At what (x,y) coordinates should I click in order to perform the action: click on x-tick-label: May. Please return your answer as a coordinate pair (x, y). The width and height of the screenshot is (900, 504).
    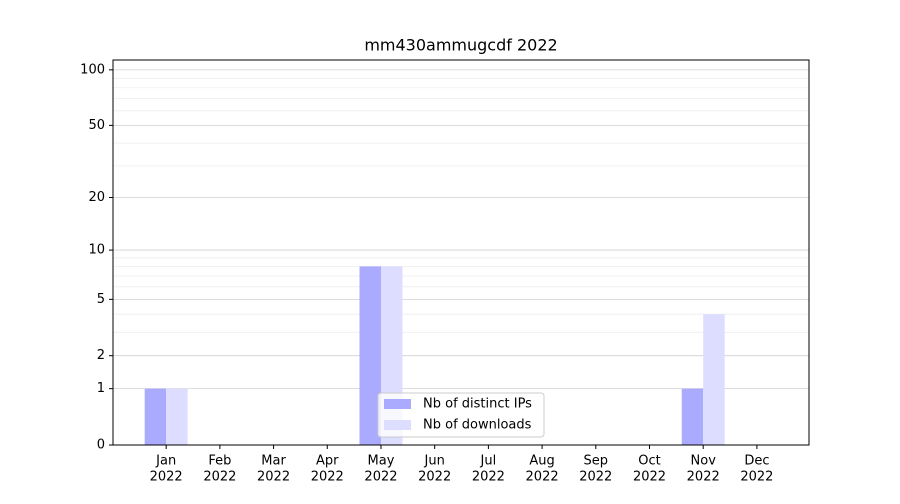
    Looking at the image, I should click on (381, 461).